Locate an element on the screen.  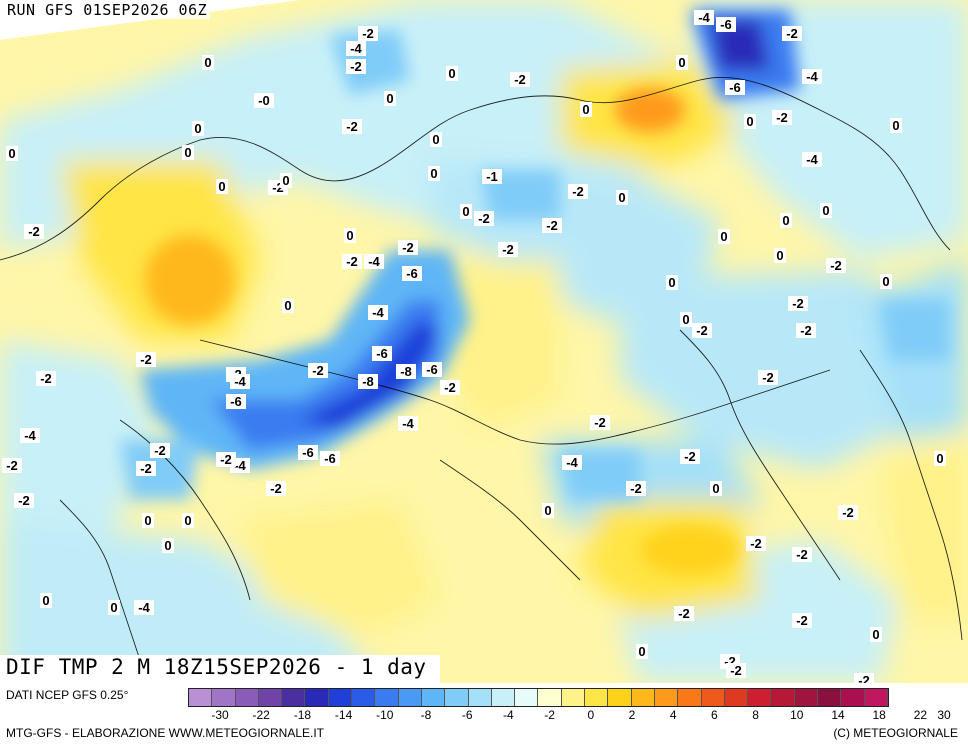
colorbar-tick-label: 8 is located at coordinates (755, 715).